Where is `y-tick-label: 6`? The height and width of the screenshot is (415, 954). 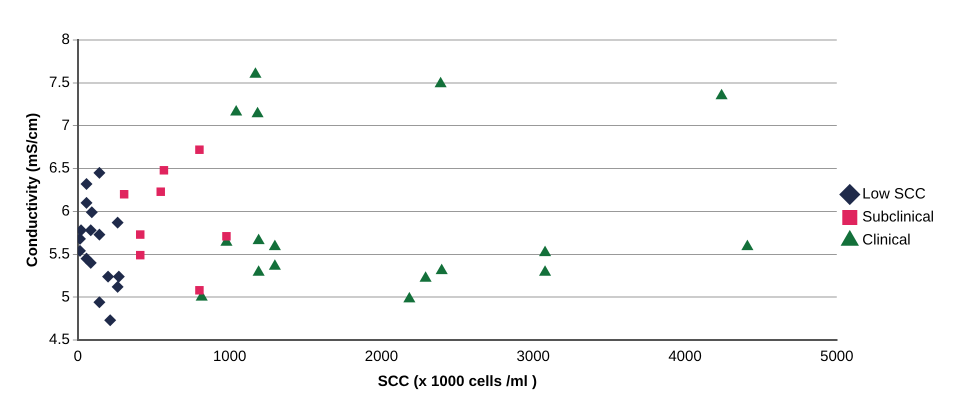
y-tick-label: 6 is located at coordinates (66, 211).